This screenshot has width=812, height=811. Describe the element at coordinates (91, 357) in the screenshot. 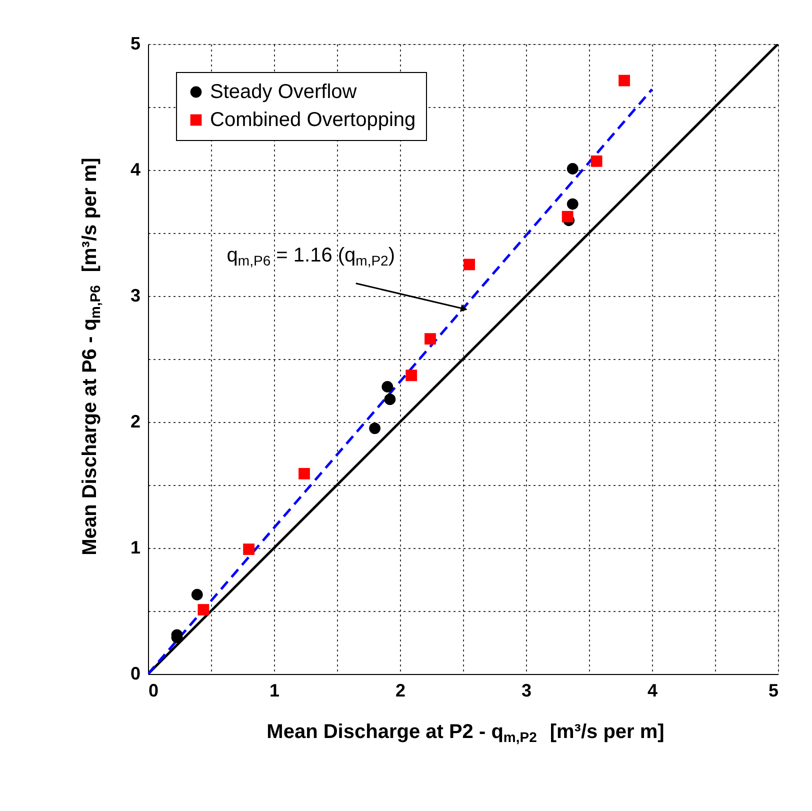

I see `y-axis-title: Mean Discharge at P6 - qm,P6 [m³/s per m]` at that location.